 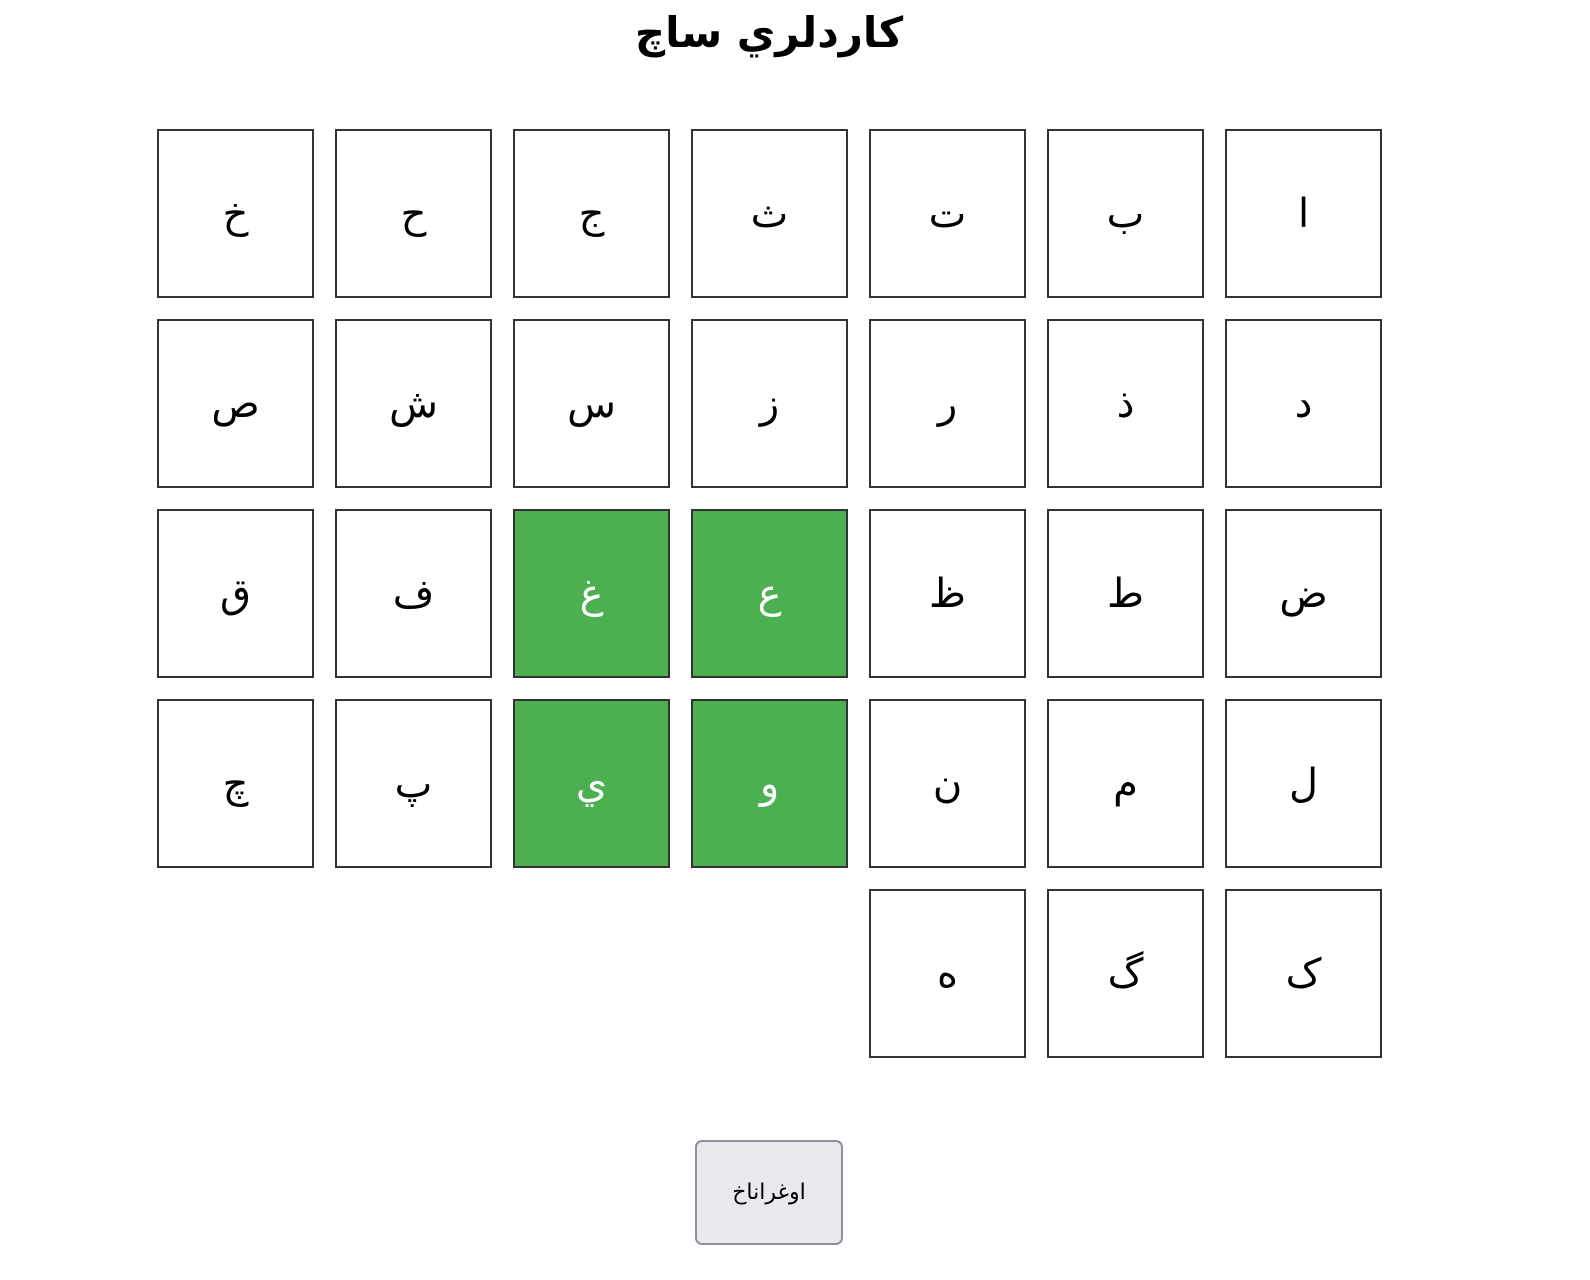 What do you see at coordinates (1303, 973) in the screenshot?
I see `letter-card: ک` at bounding box center [1303, 973].